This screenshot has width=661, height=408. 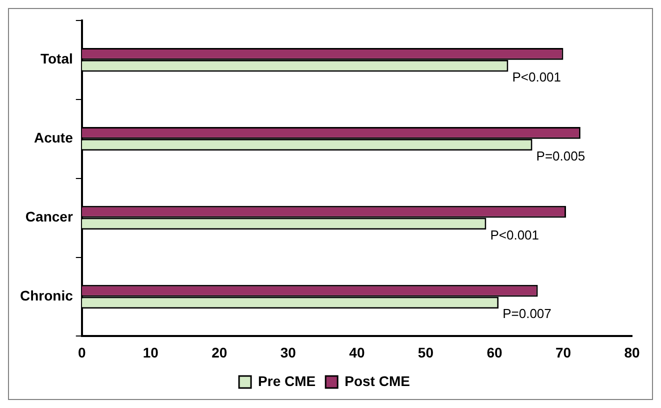 I want to click on annotation: P=0.007, so click(x=527, y=314).